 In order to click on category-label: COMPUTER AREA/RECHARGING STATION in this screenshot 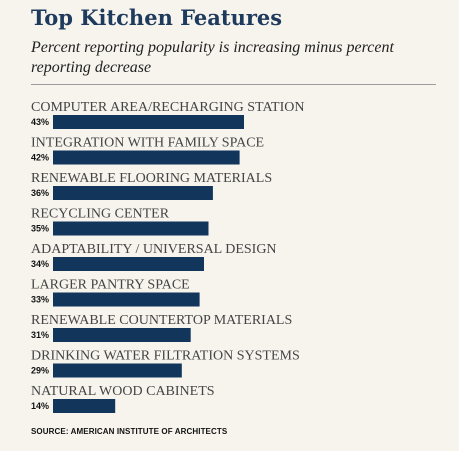, I will do `click(167, 107)`.